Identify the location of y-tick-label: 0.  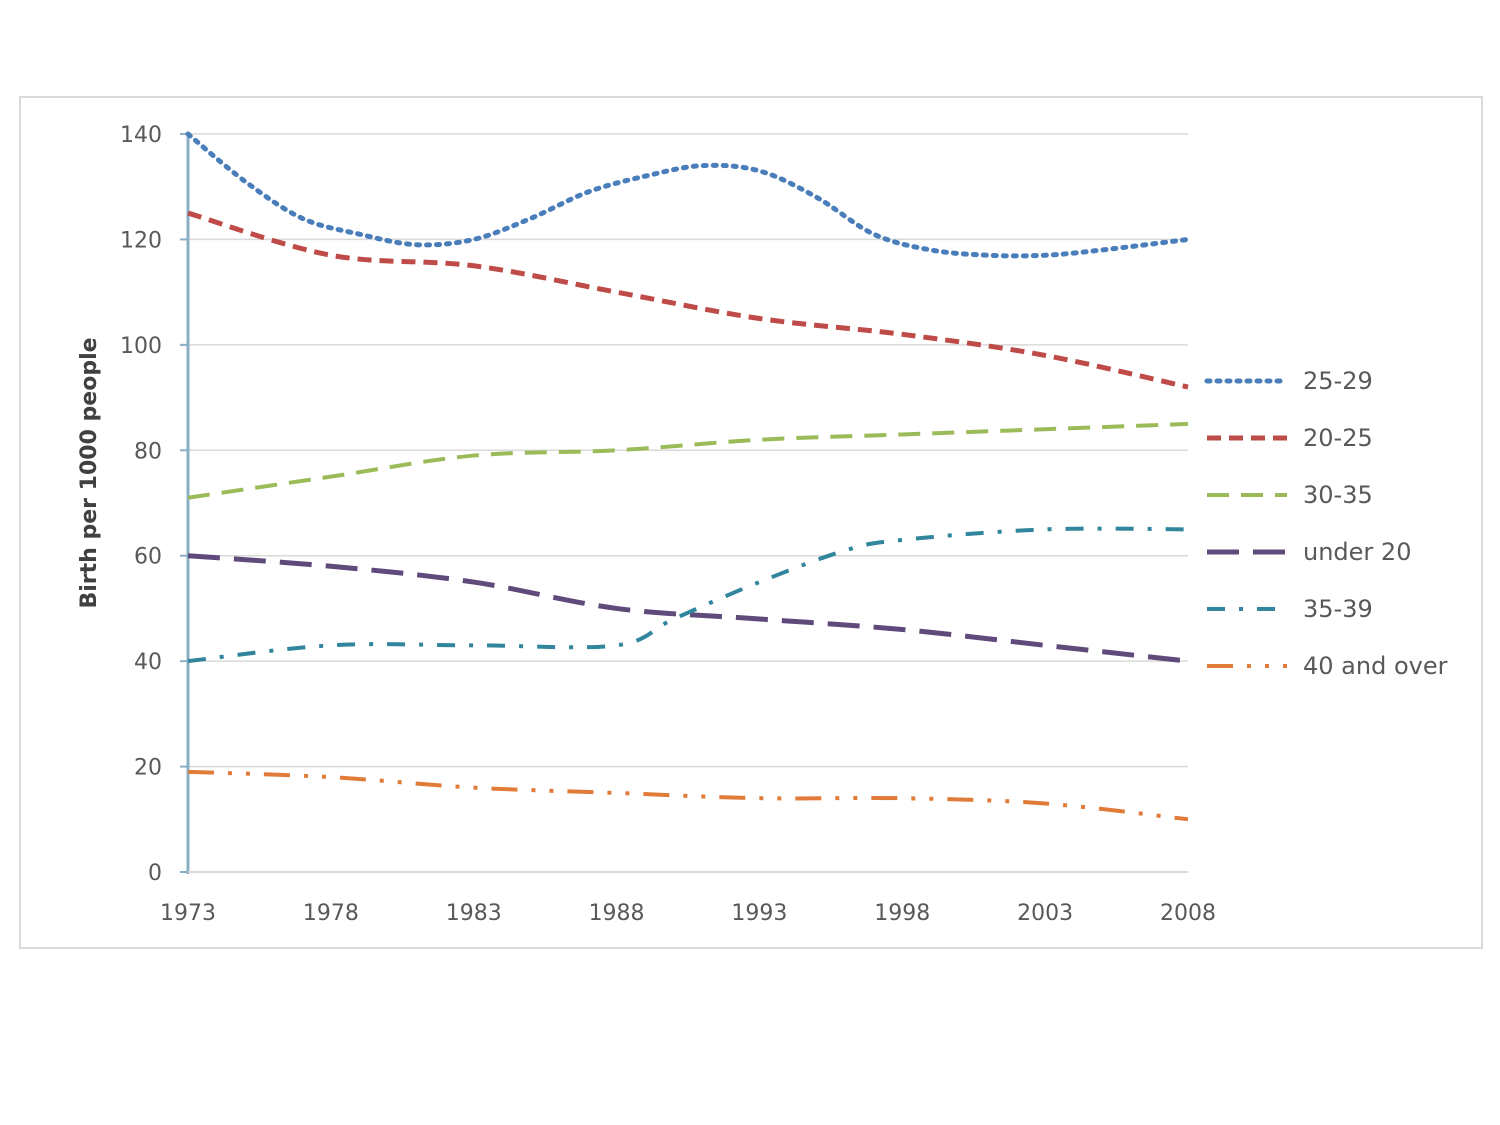
(155, 873).